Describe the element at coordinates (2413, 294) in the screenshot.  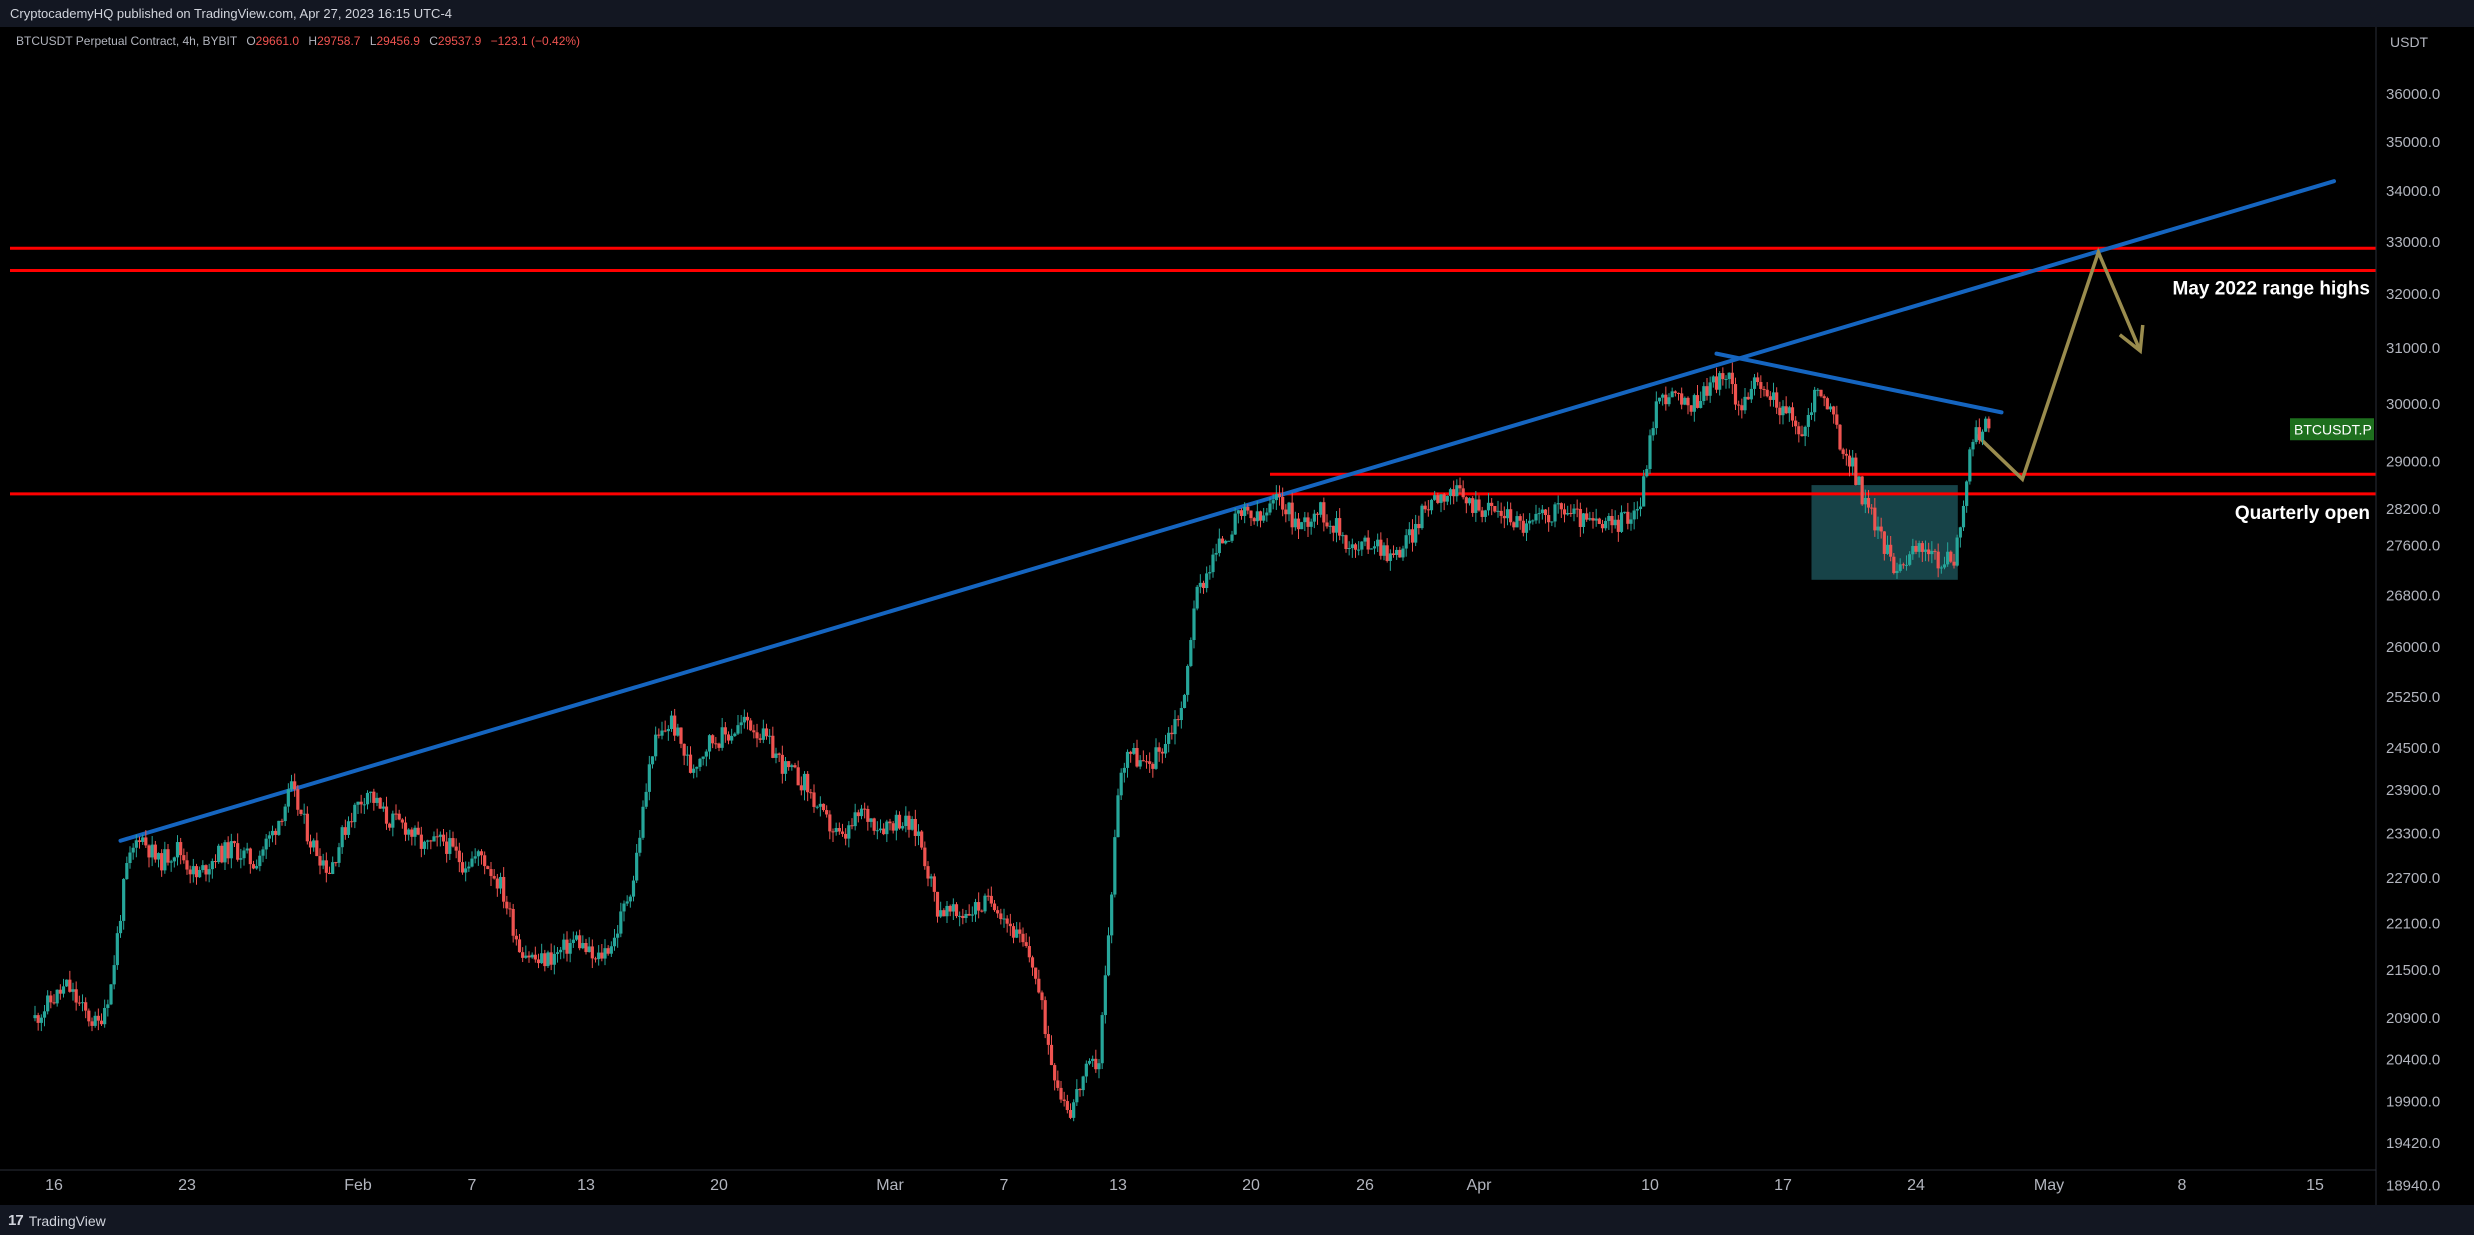
I see `y-tick-label: 32000.0` at that location.